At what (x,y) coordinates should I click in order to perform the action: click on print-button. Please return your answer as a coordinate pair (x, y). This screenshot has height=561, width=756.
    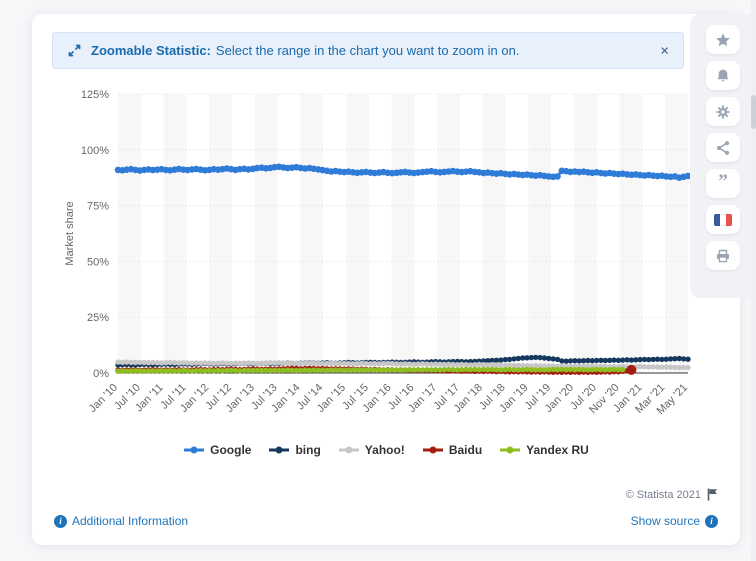
    Looking at the image, I should click on (723, 255).